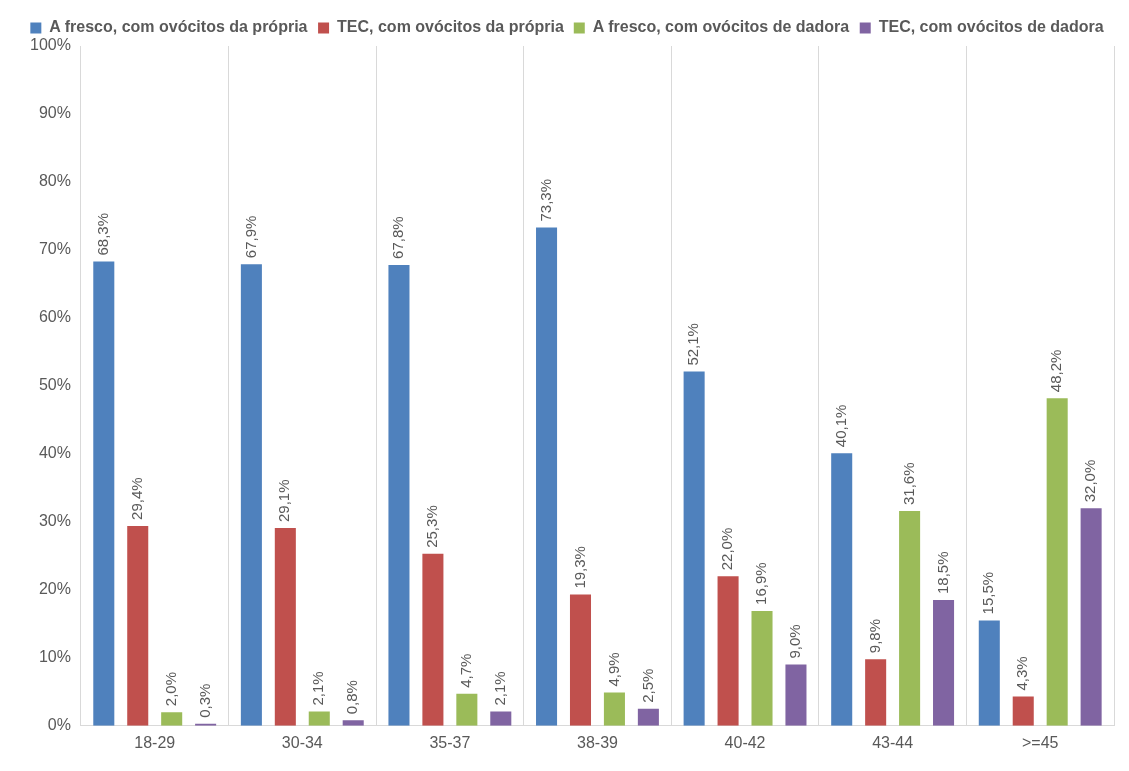 The height and width of the screenshot is (771, 1129). Describe the element at coordinates (170, 689) in the screenshot. I see `data-label: 2,0%` at that location.